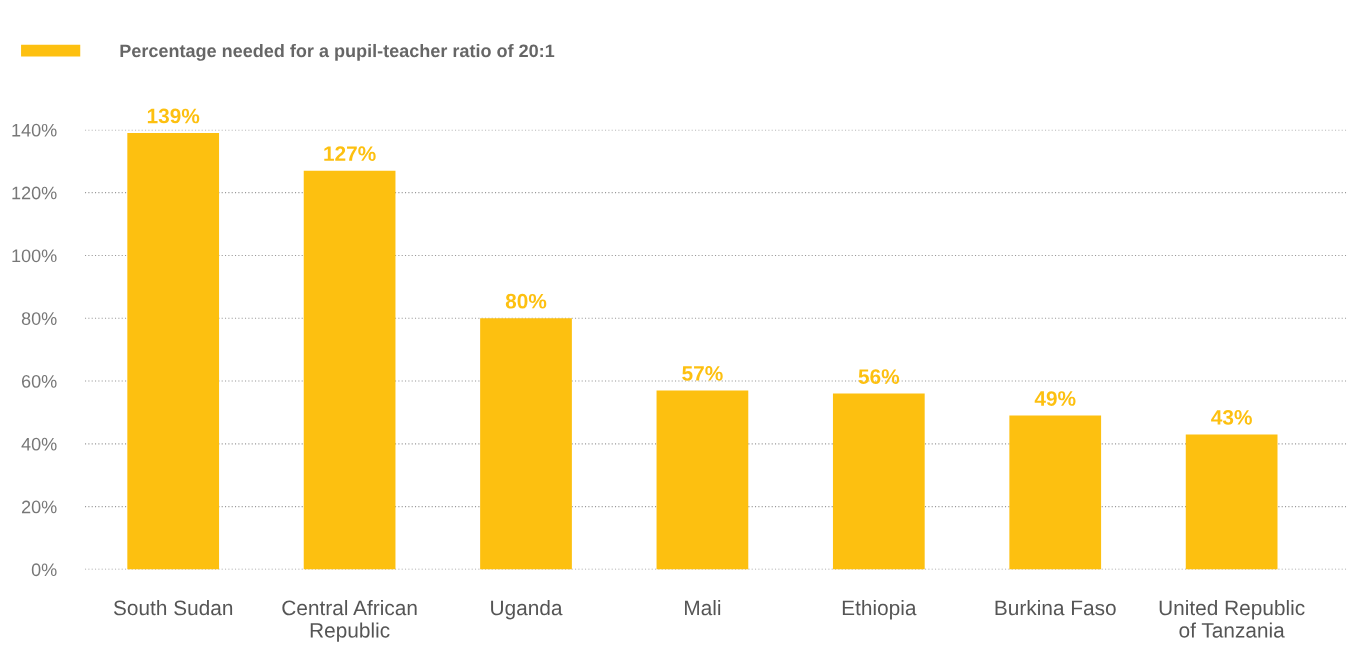 The width and height of the screenshot is (1349, 666). Describe the element at coordinates (349, 620) in the screenshot. I see `x-tick-label: Central African Republic` at that location.